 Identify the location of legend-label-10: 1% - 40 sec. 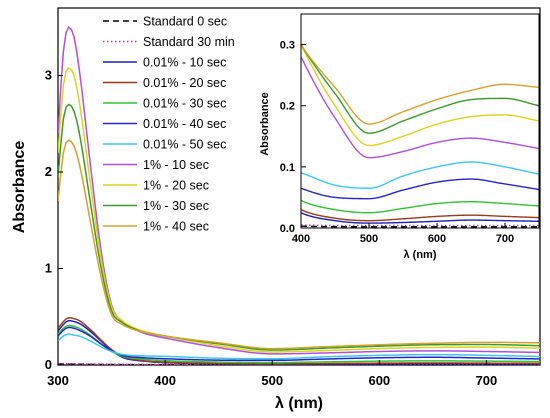
(176, 227).